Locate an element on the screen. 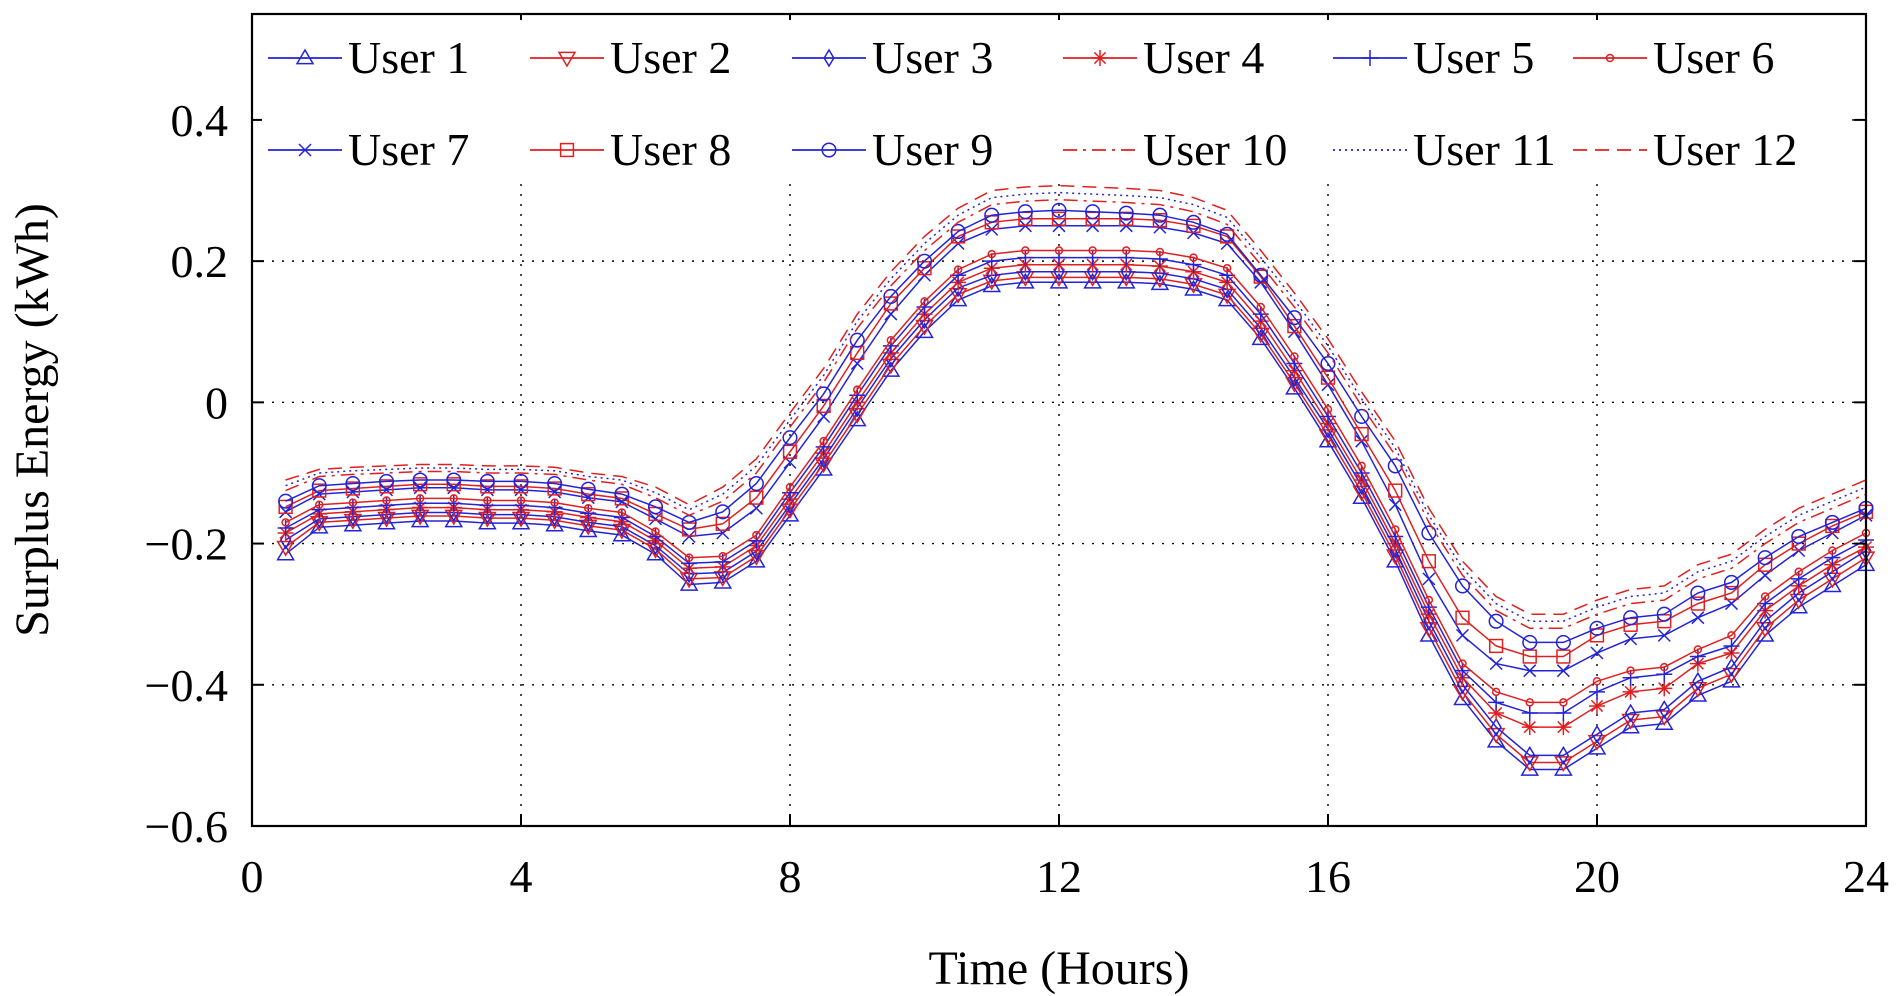 The width and height of the screenshot is (1902, 996). legend-item: User 2 is located at coordinates (630, 57).